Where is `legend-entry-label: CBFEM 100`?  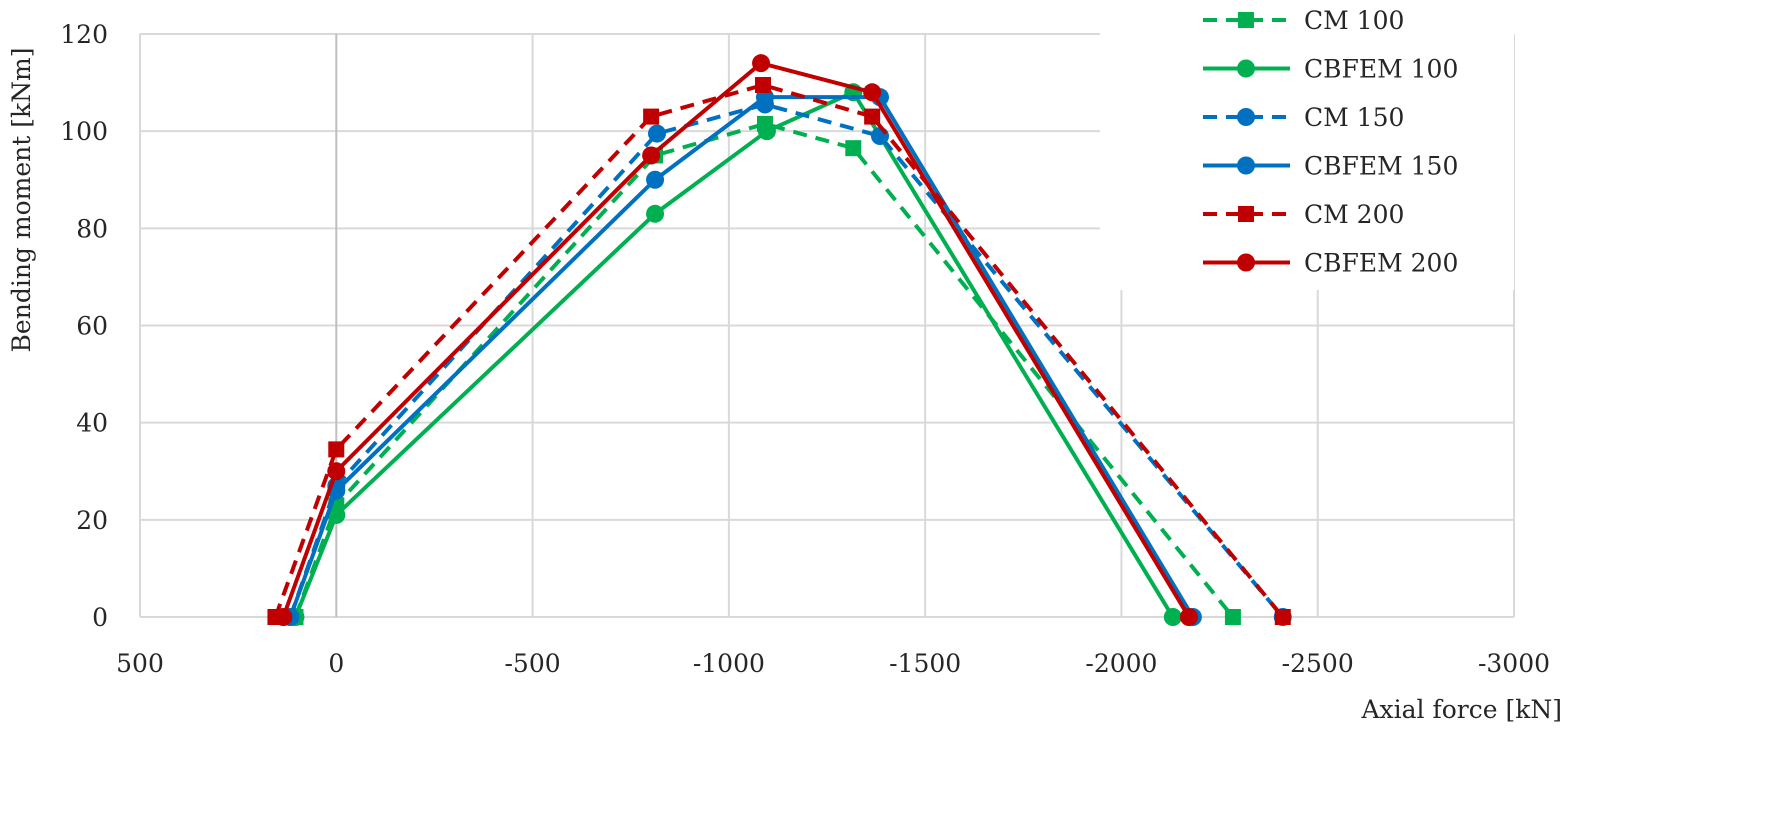
legend-entry-label: CBFEM 100 is located at coordinates (1381, 69).